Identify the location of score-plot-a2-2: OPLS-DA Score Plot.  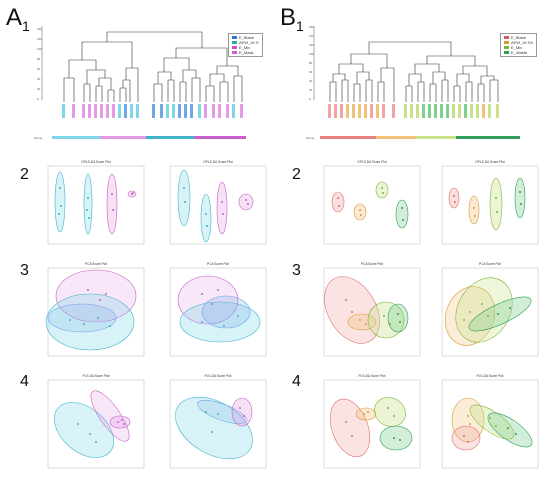
(218, 202).